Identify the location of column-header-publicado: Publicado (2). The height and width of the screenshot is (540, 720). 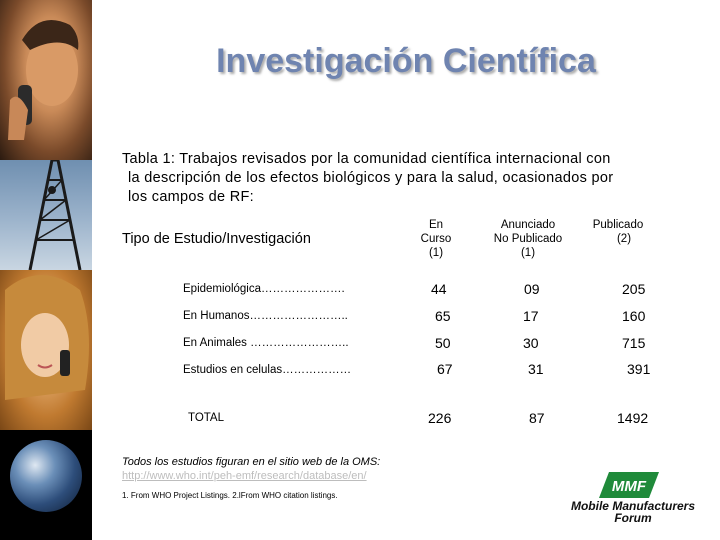
(618, 232).